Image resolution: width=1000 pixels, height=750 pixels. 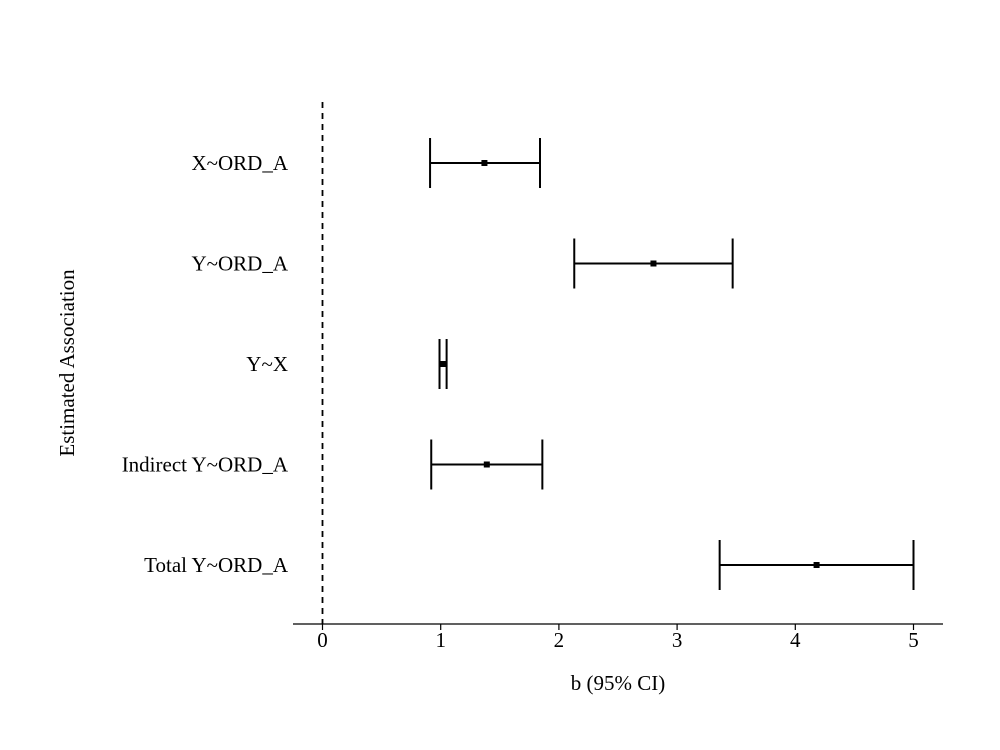 I want to click on row-label: Indirect Y~ORD_A, so click(x=205, y=465).